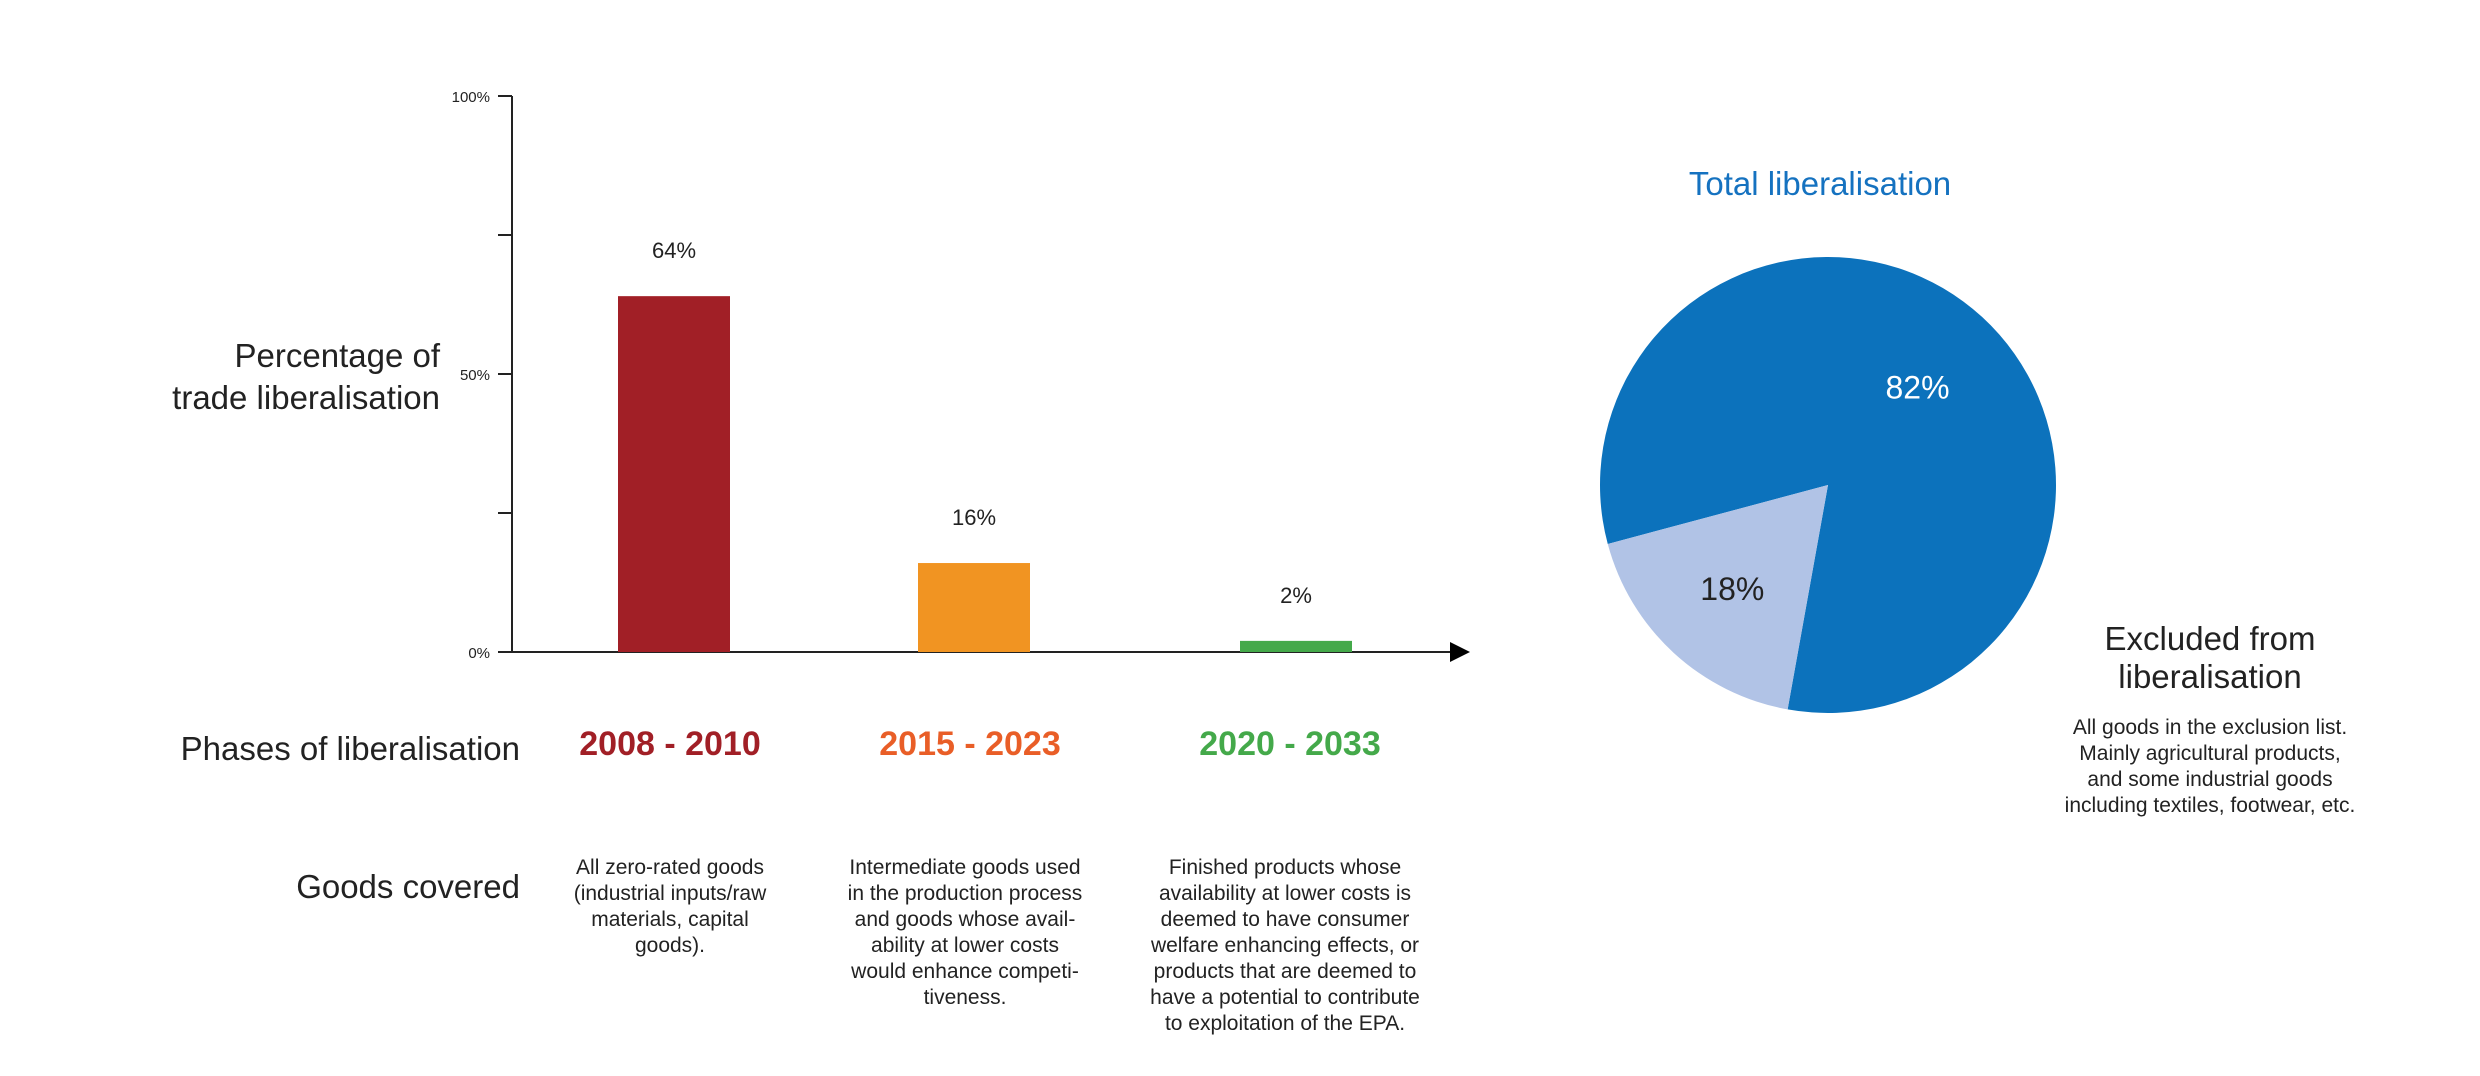 This screenshot has width=2480, height=1076. I want to click on bar-data-label-1: 64%, so click(674, 250).